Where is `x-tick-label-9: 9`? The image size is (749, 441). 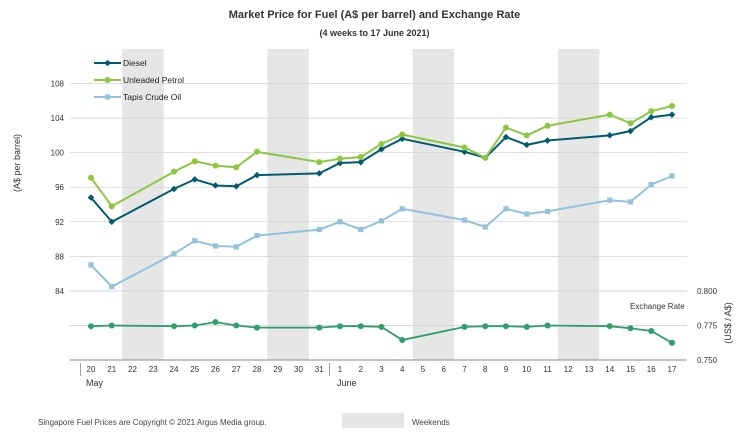 x-tick-label-9: 9 is located at coordinates (506, 369).